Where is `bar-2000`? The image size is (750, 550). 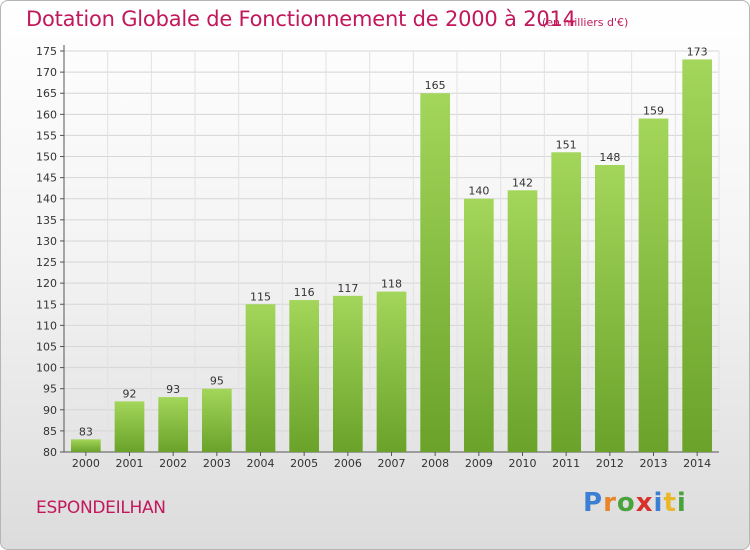 bar-2000 is located at coordinates (85, 445).